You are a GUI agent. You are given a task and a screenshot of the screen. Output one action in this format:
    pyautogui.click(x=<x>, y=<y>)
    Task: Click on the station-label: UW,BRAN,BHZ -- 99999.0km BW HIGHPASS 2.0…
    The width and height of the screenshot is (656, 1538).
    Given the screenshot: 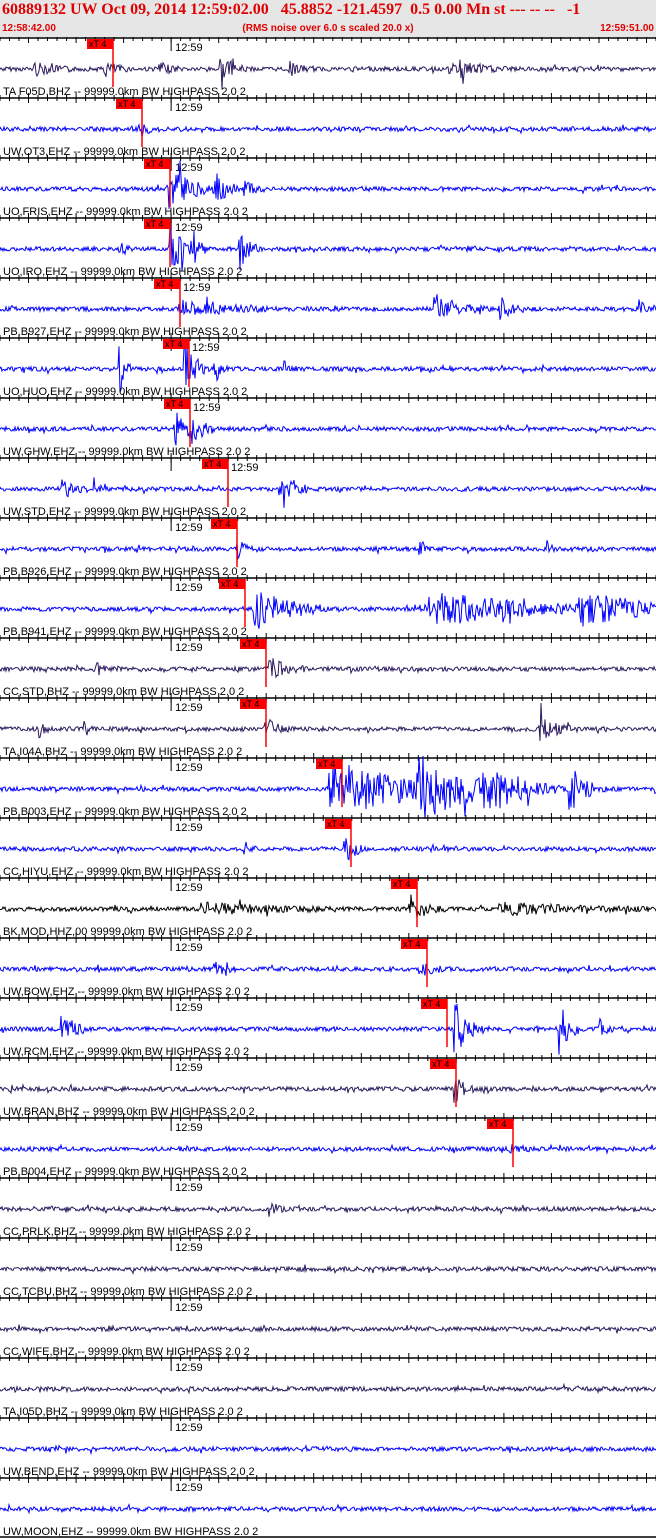 What is the action you would take?
    pyautogui.click(x=129, y=1112)
    